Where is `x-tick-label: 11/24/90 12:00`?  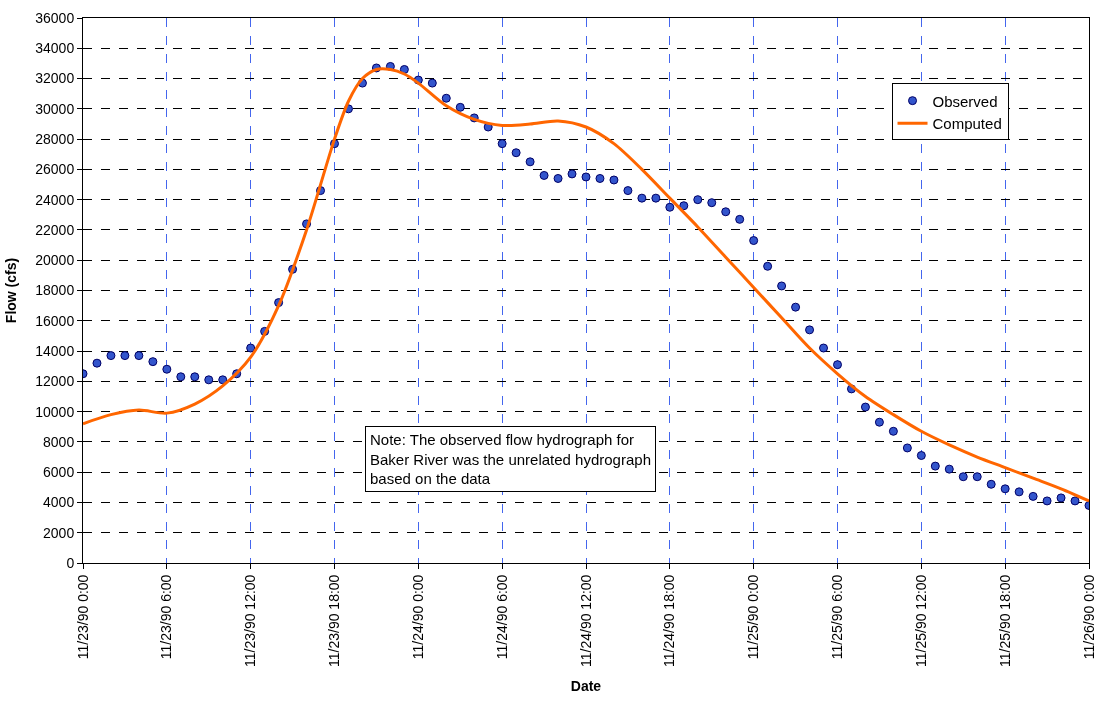 x-tick-label: 11/24/90 12:00 is located at coordinates (585, 620).